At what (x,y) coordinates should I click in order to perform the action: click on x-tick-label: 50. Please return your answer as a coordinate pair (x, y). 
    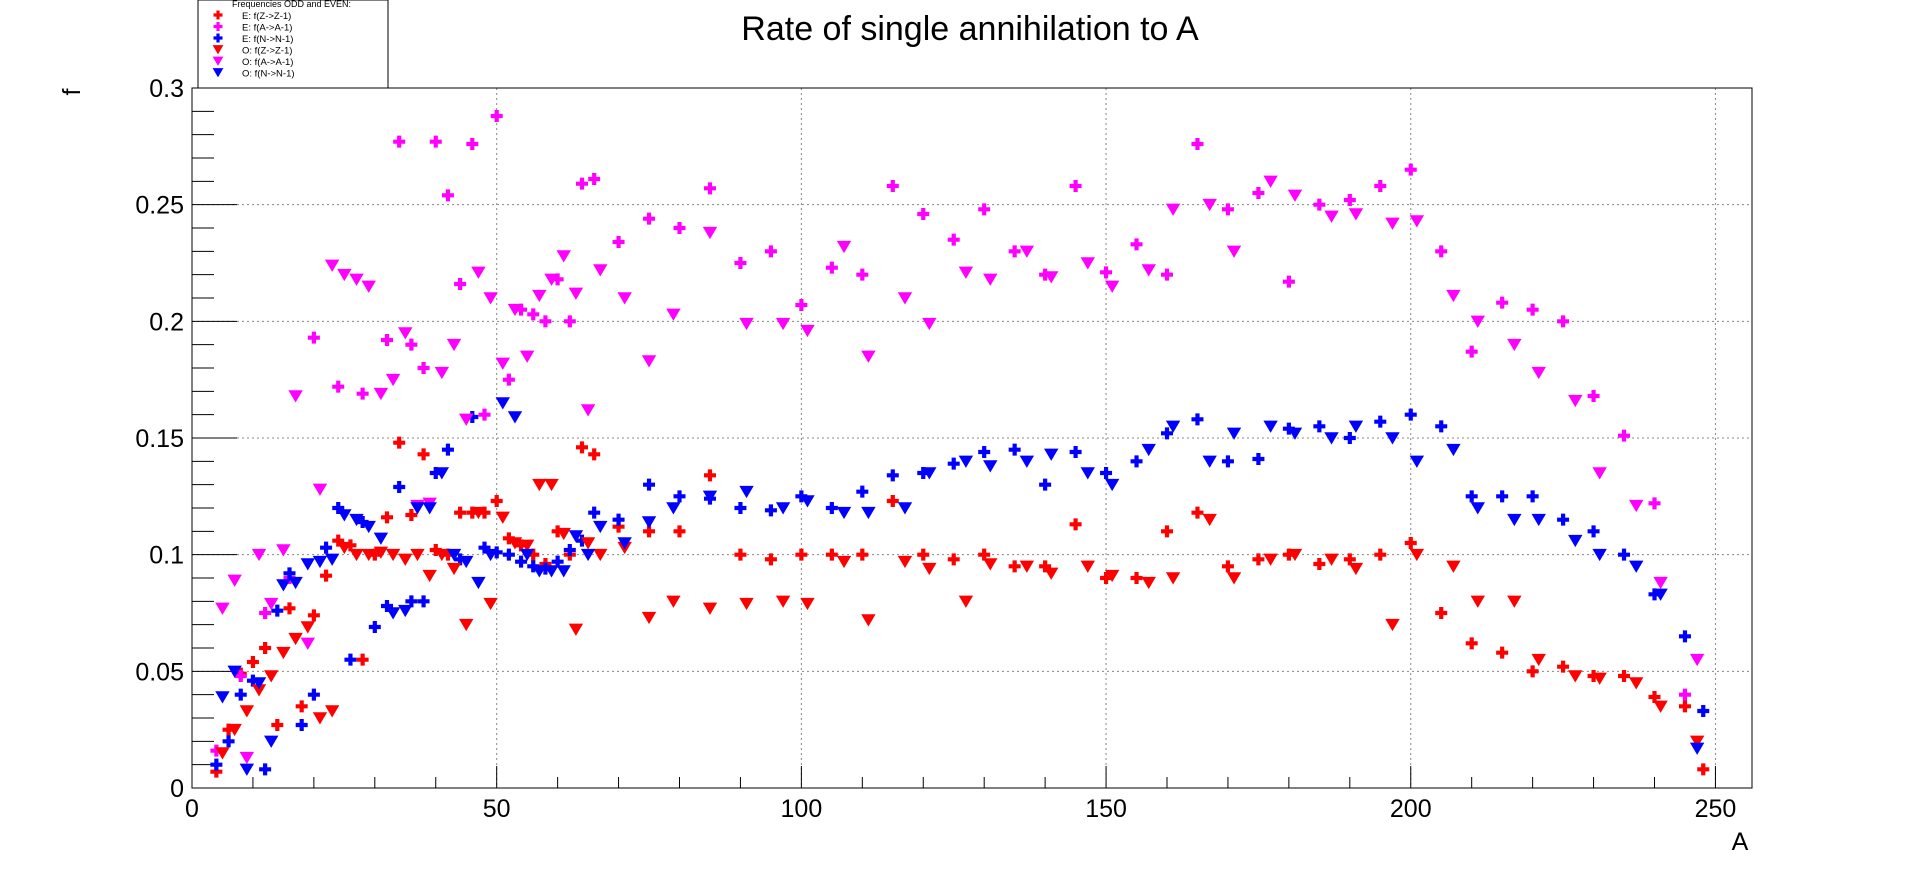
    Looking at the image, I should click on (497, 809).